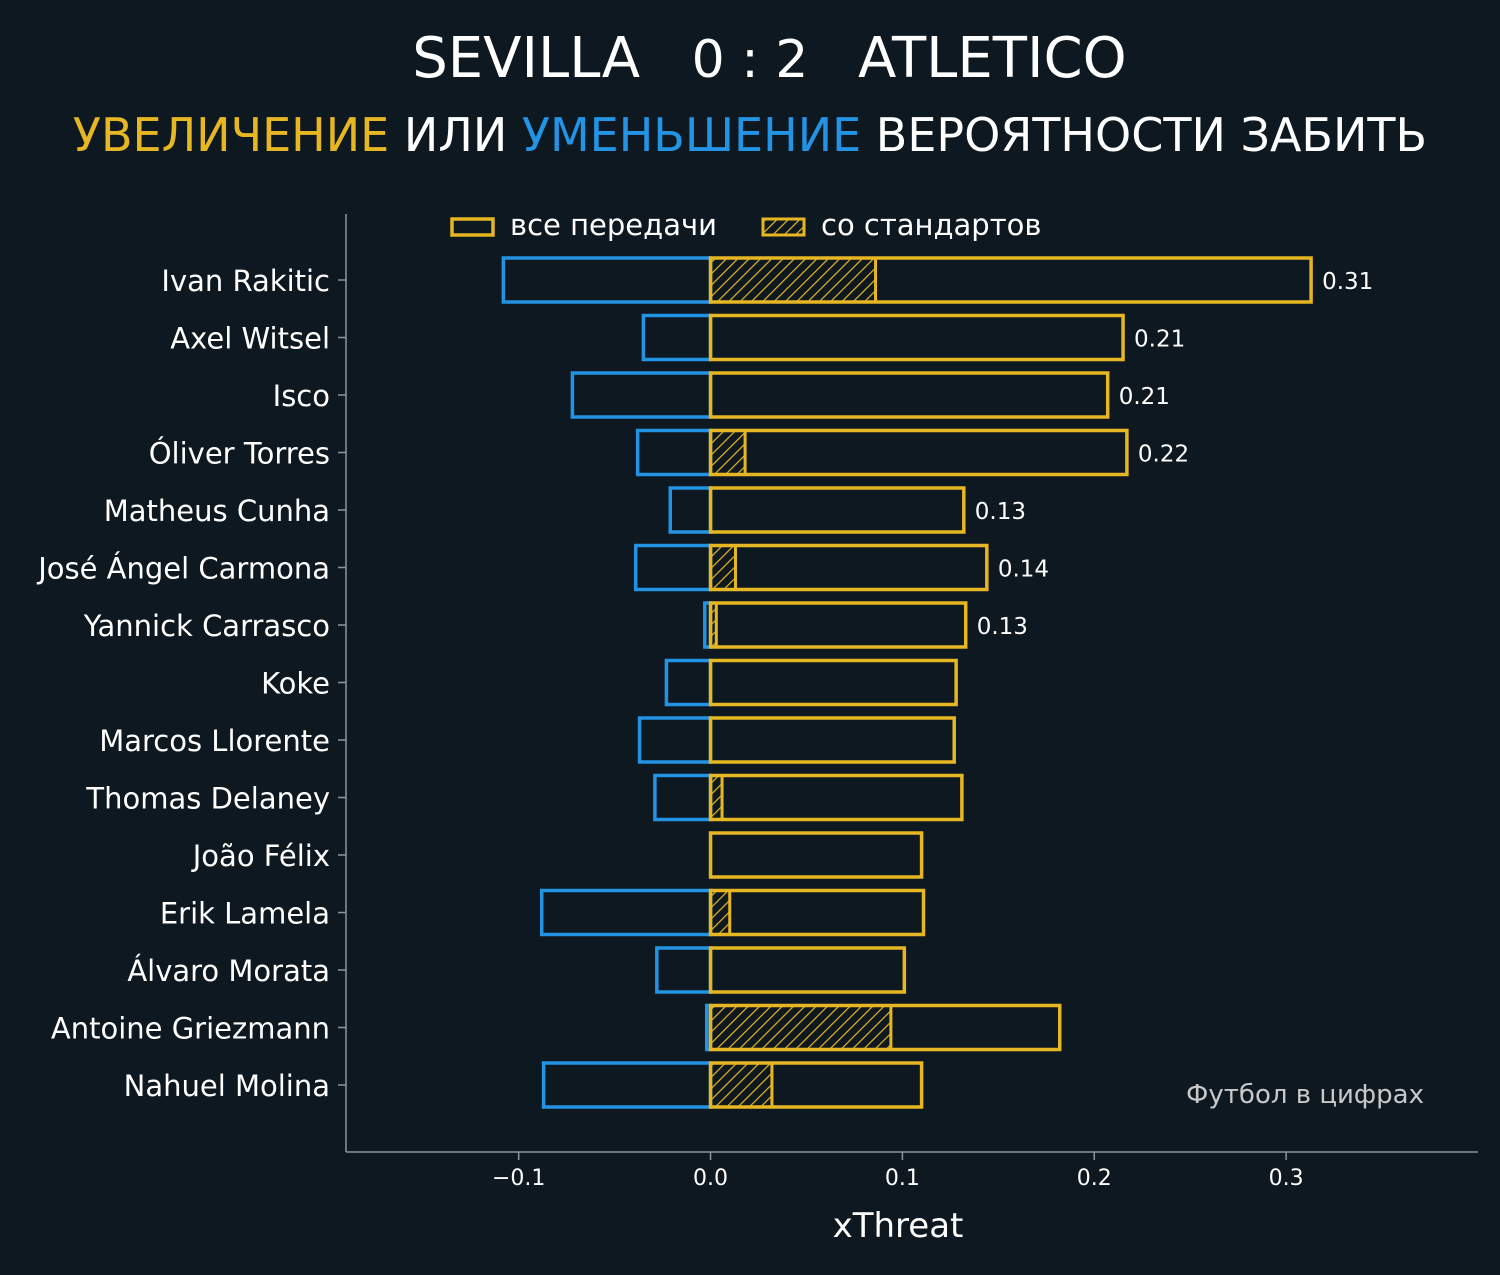 The image size is (1500, 1275). I want to click on legend-swatch-all-passes, so click(472, 227).